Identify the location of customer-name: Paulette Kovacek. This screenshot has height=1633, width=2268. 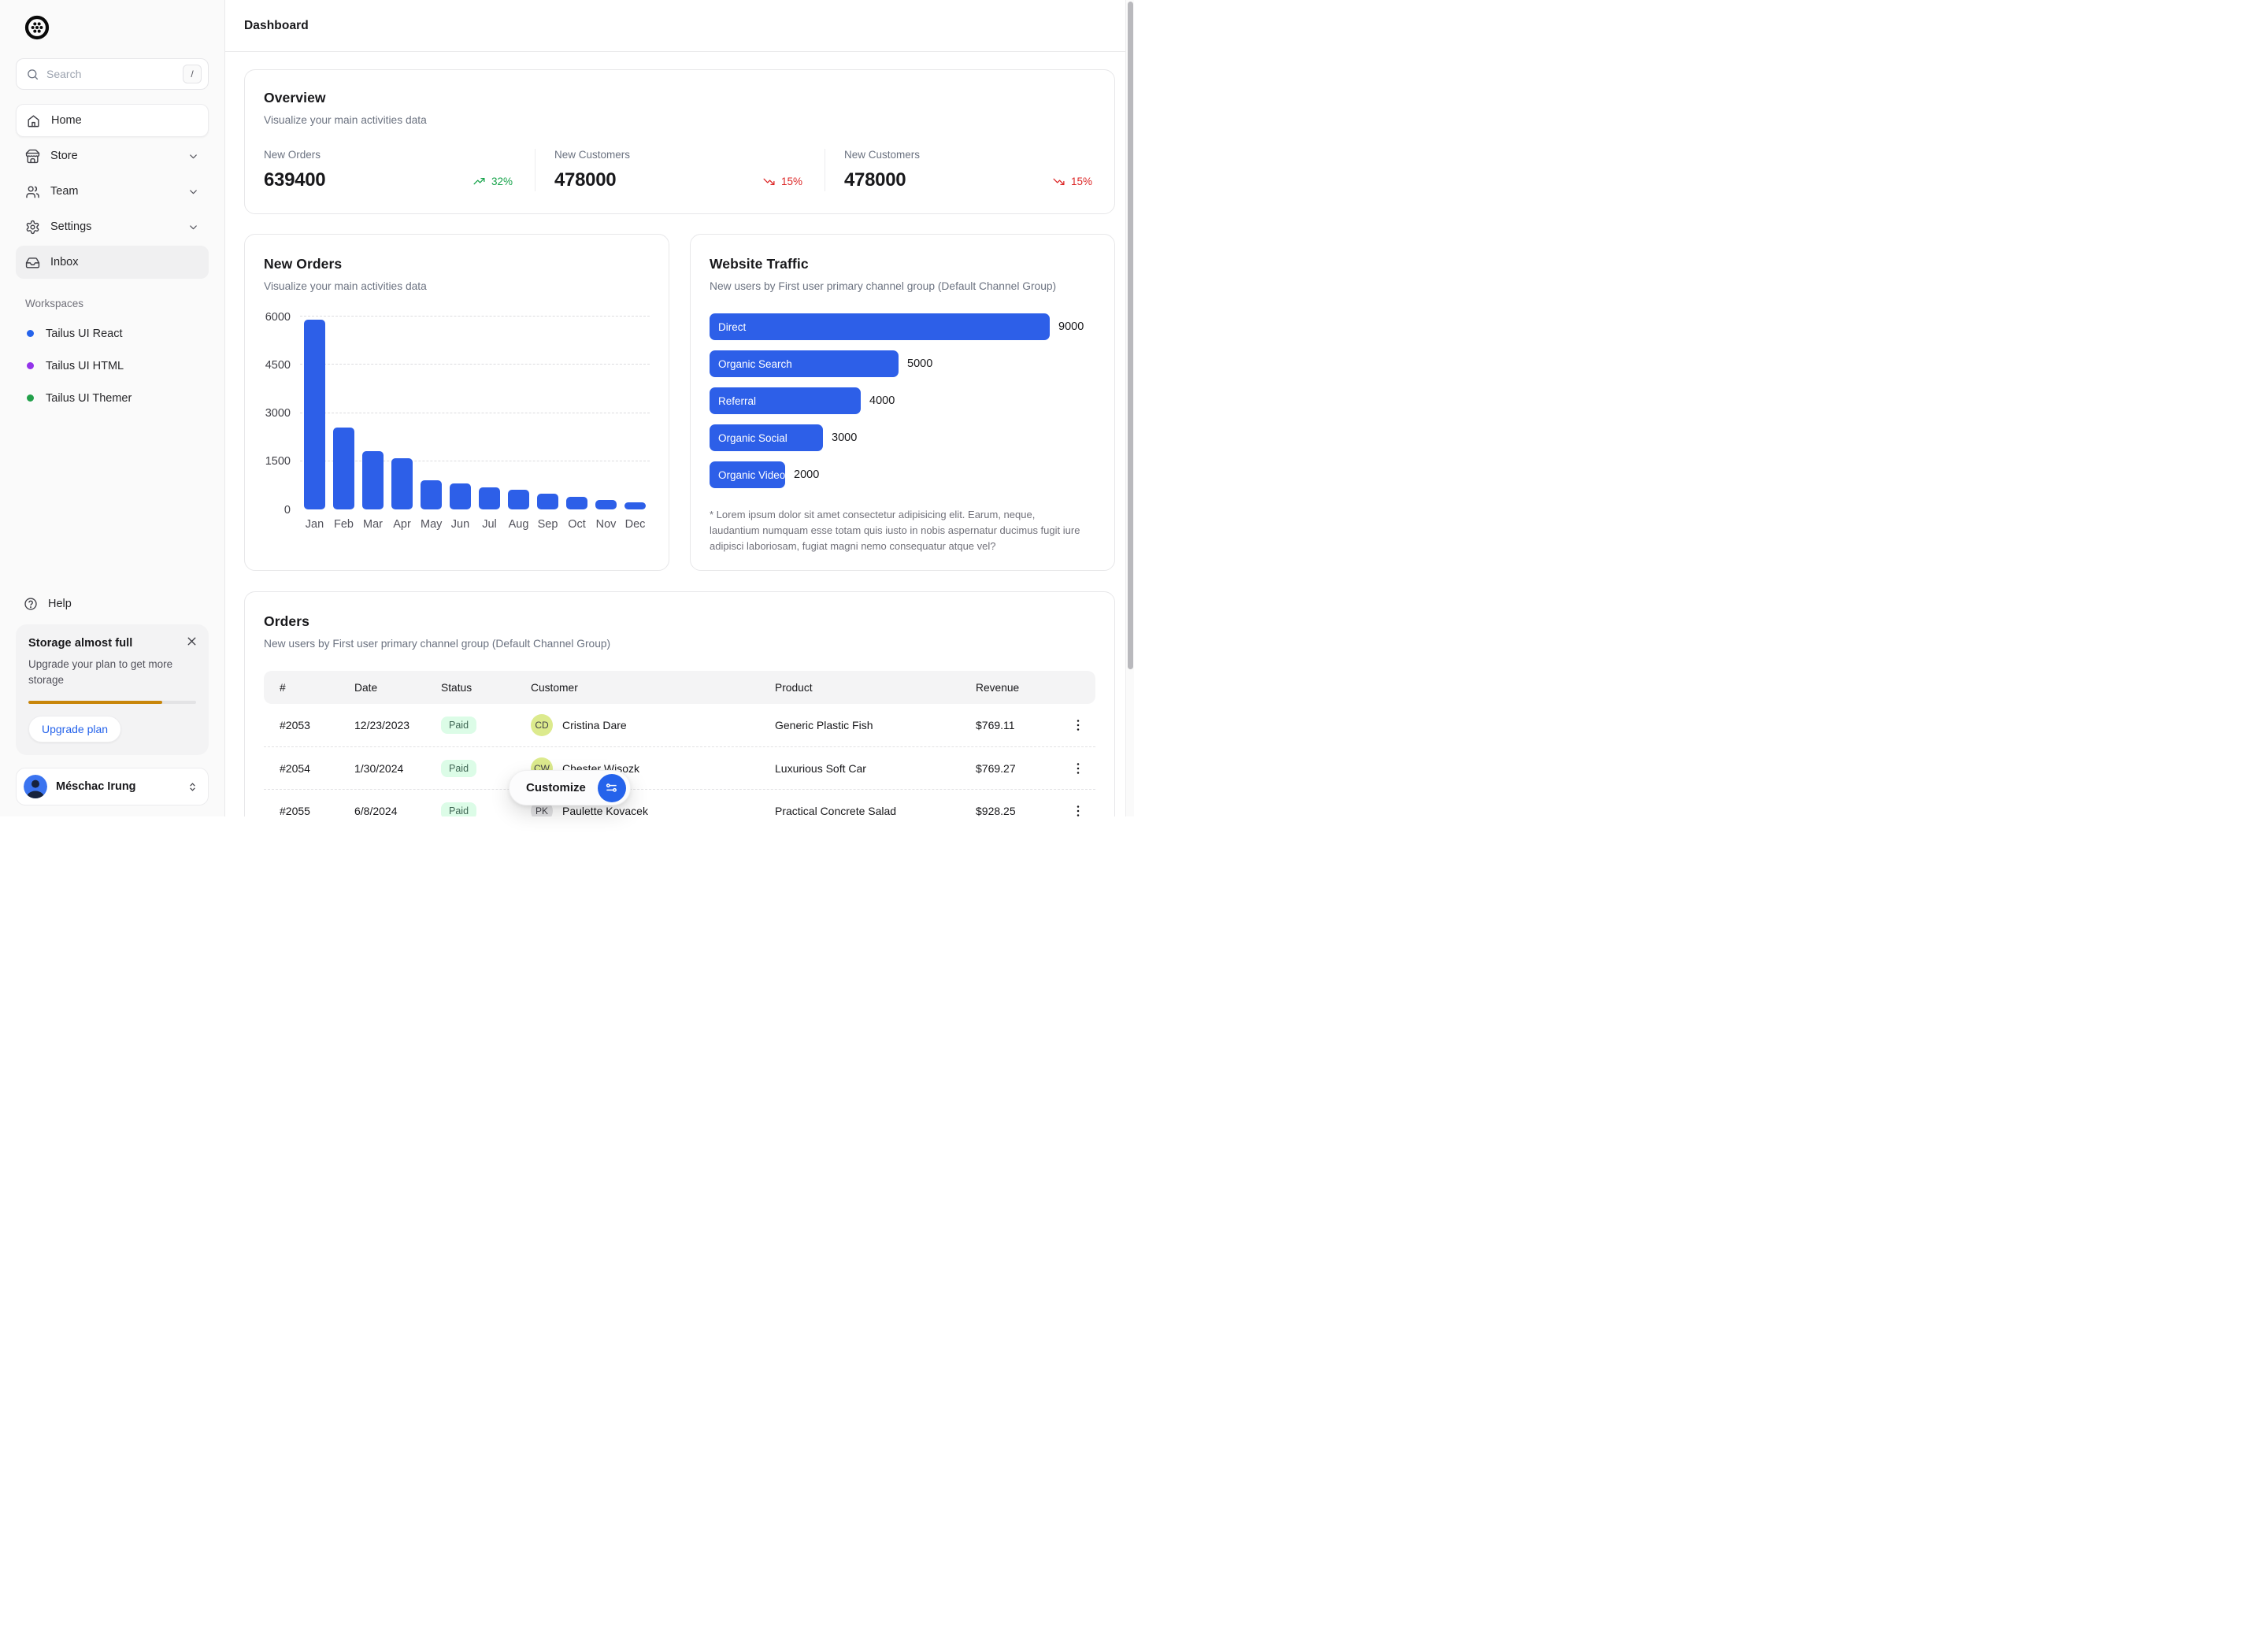
(605, 810).